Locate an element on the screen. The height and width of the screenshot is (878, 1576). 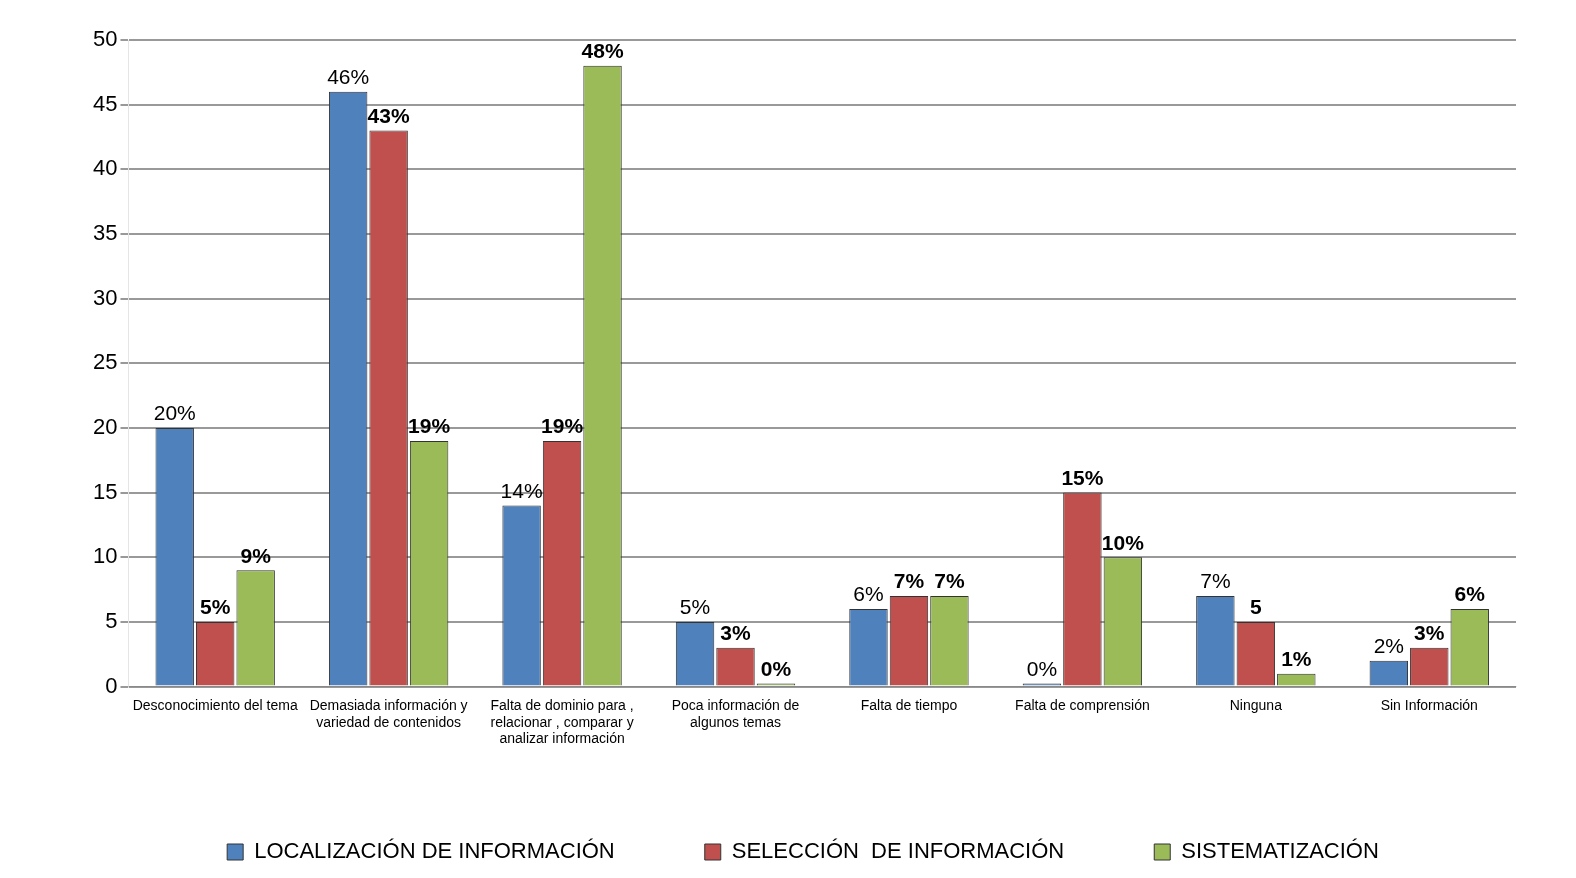
y-tick-label: 30 is located at coordinates (105, 297).